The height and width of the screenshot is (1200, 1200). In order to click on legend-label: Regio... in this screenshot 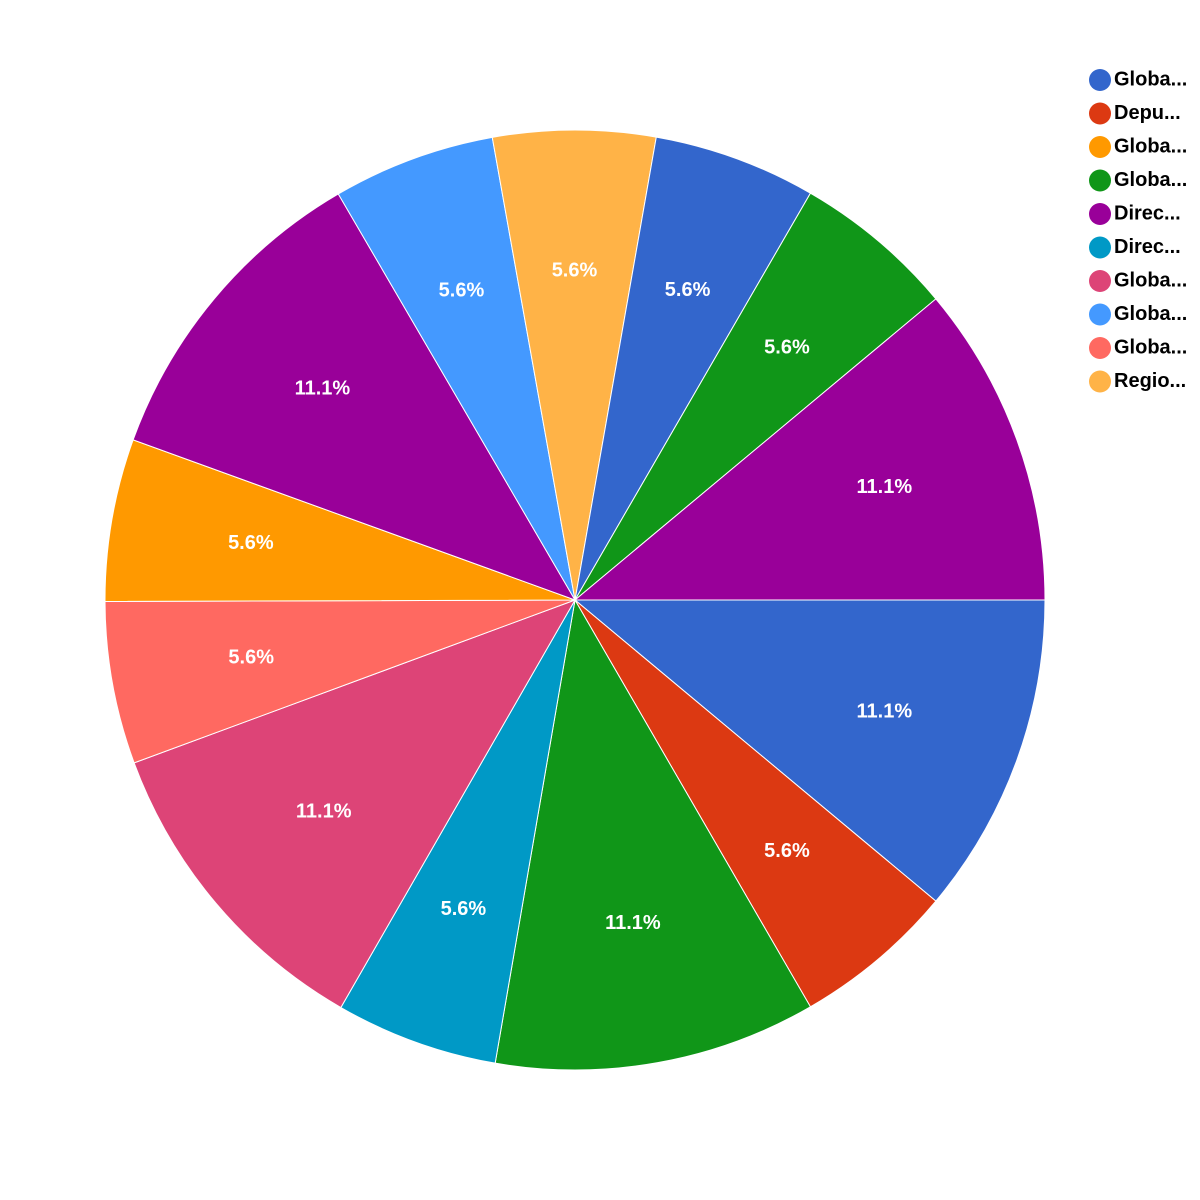, I will do `click(1150, 381)`.